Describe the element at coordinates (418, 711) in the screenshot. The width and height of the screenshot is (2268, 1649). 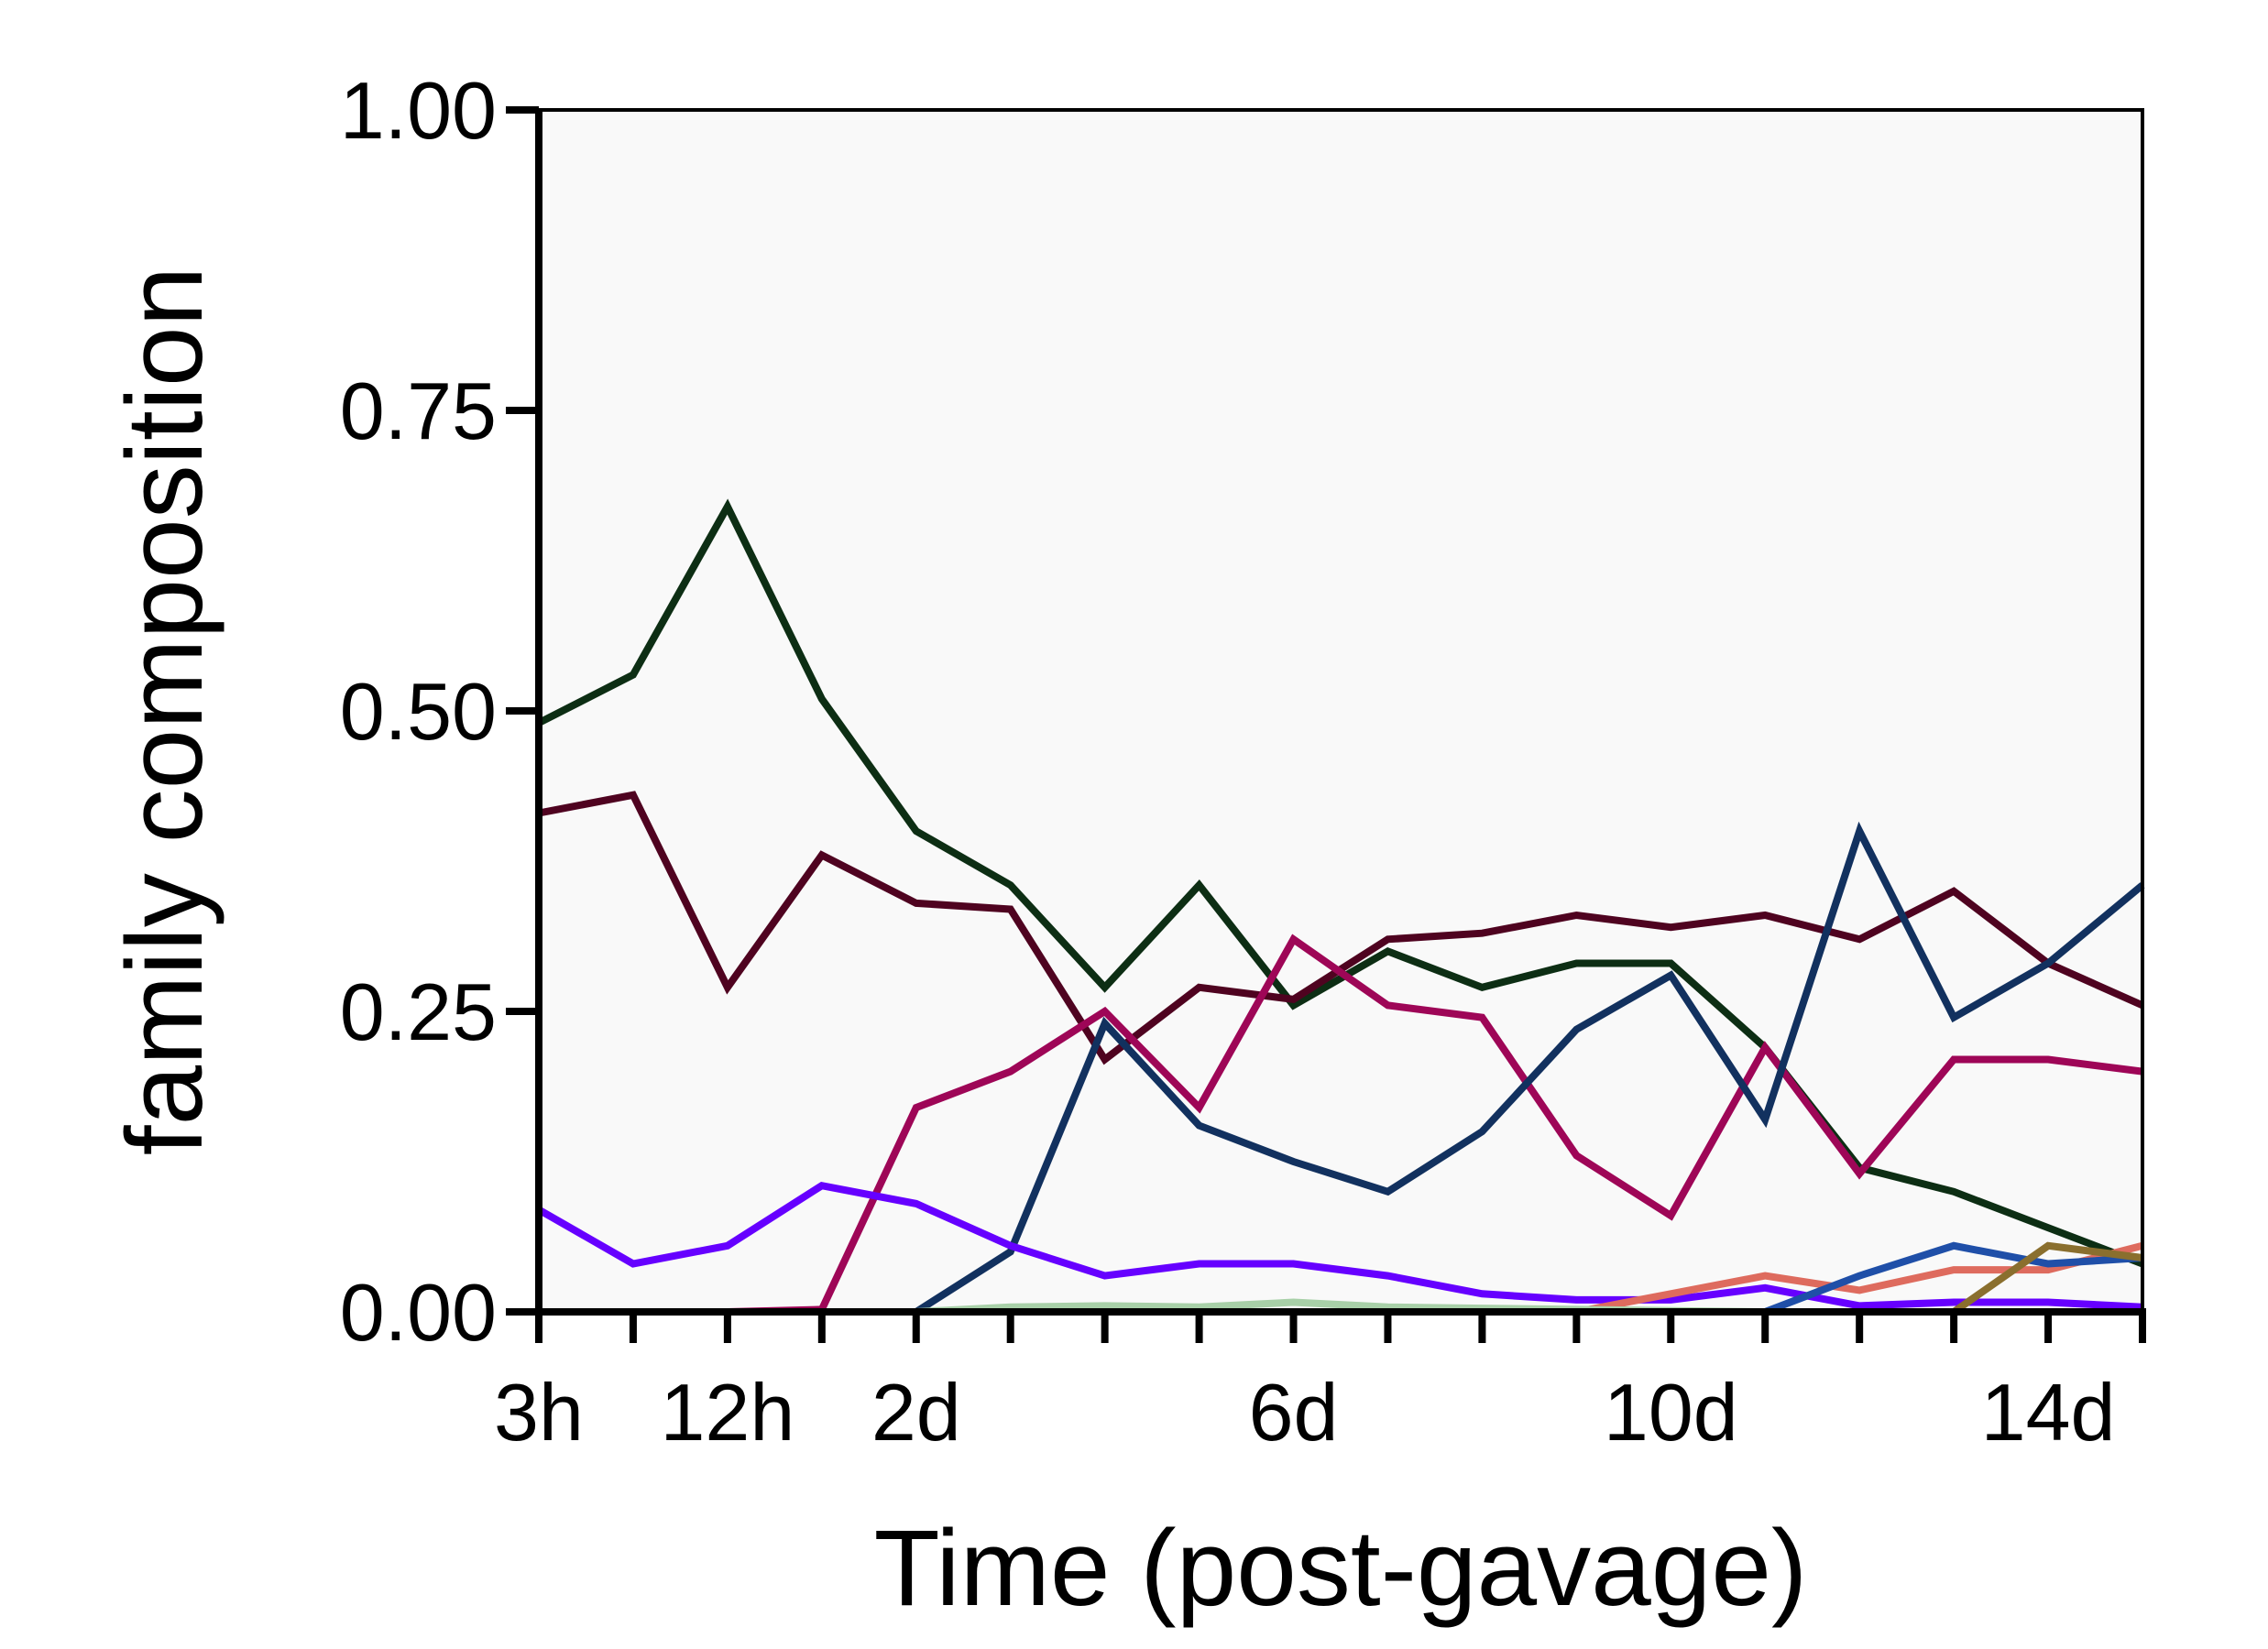
I see `y-tick-label: 0.50` at that location.